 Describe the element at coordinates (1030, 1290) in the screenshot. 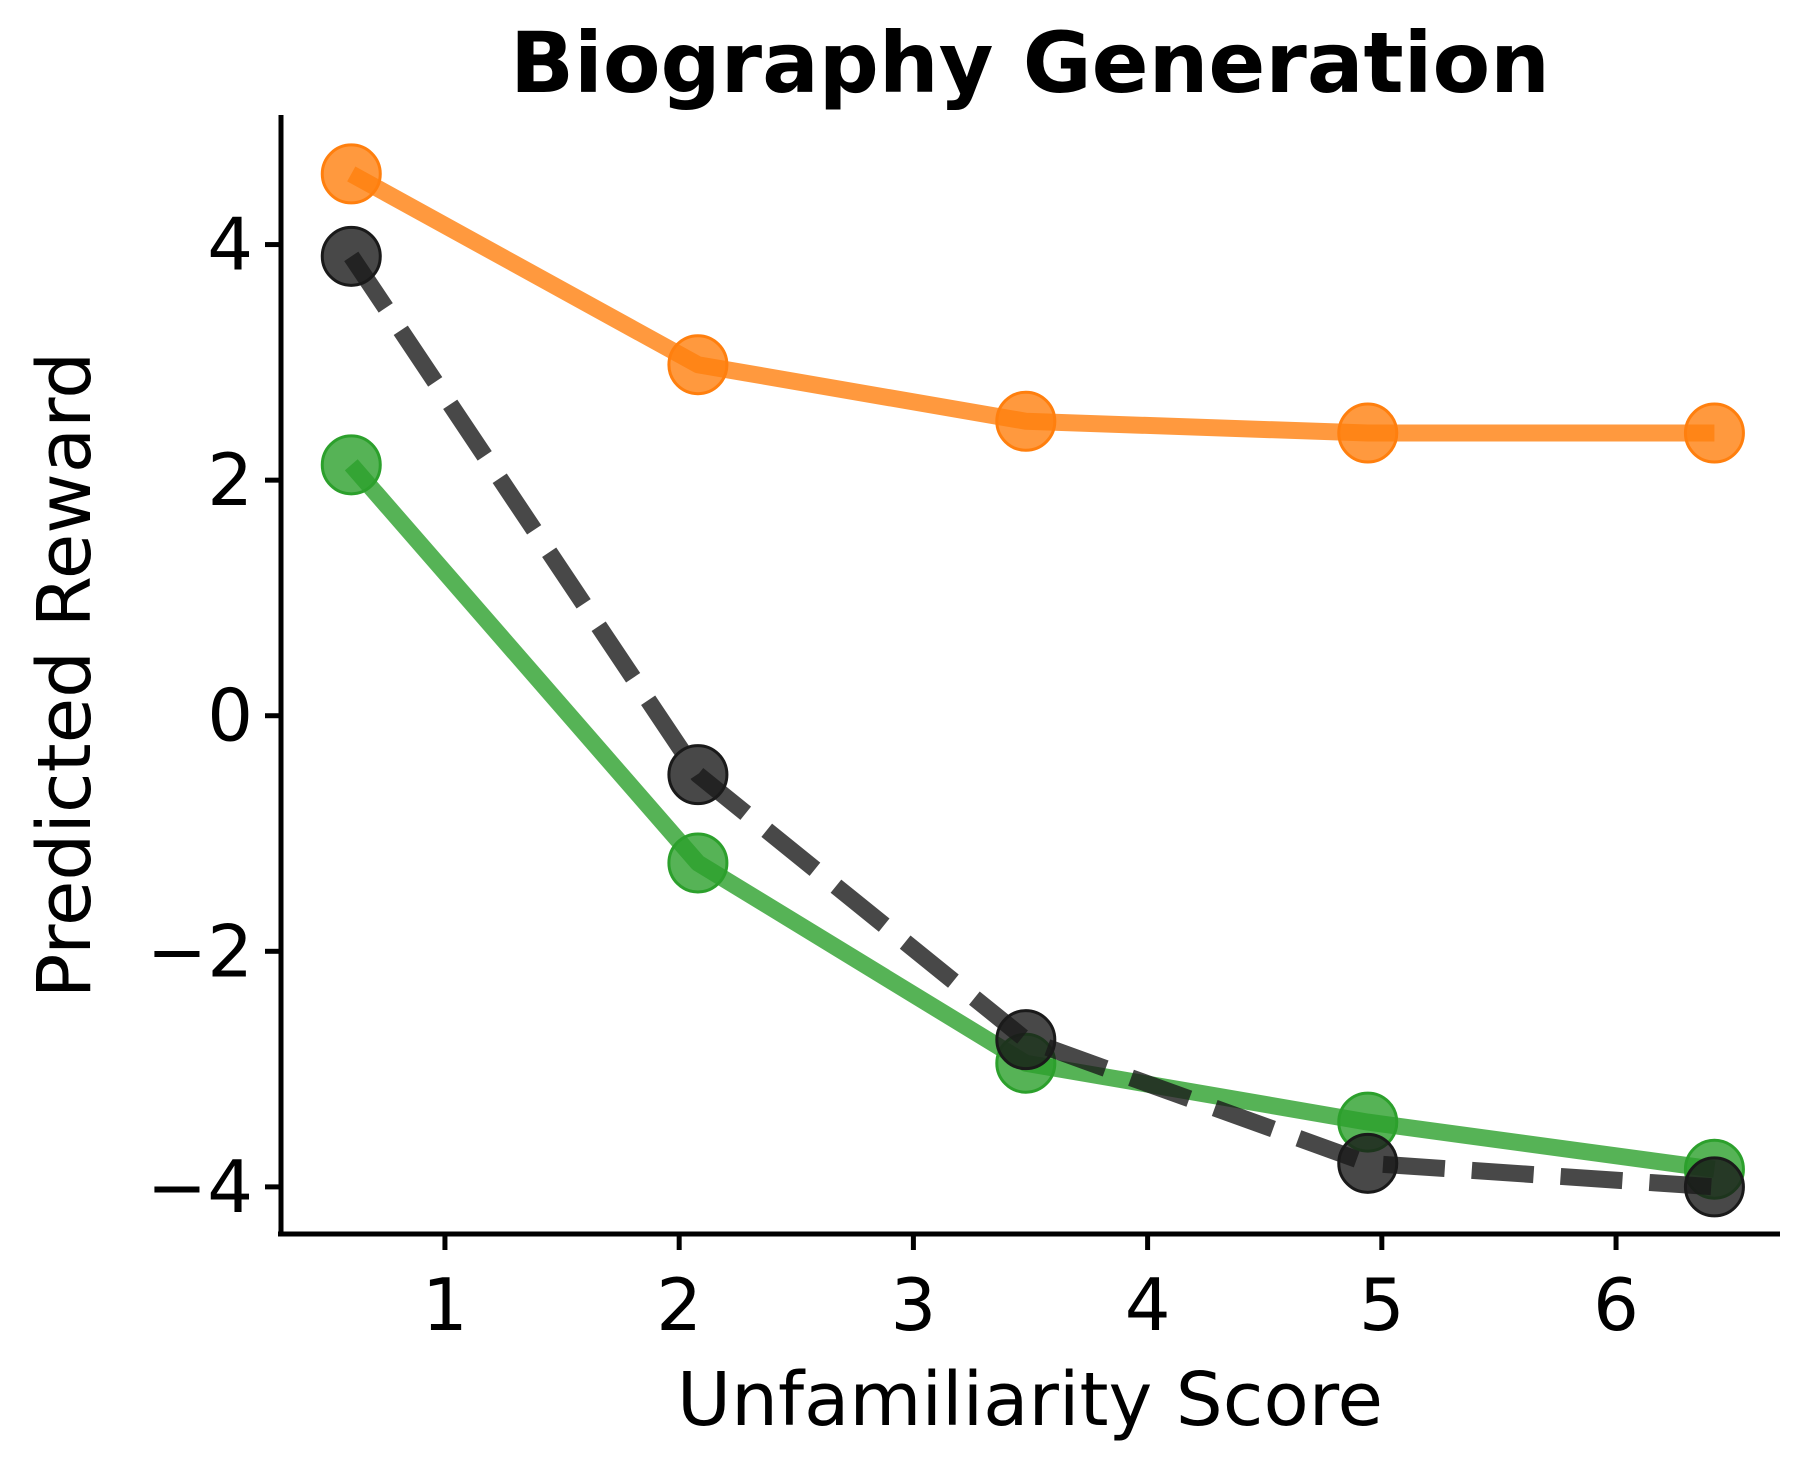

I see `x-tick-group: 1 2 3 4 5 6` at that location.